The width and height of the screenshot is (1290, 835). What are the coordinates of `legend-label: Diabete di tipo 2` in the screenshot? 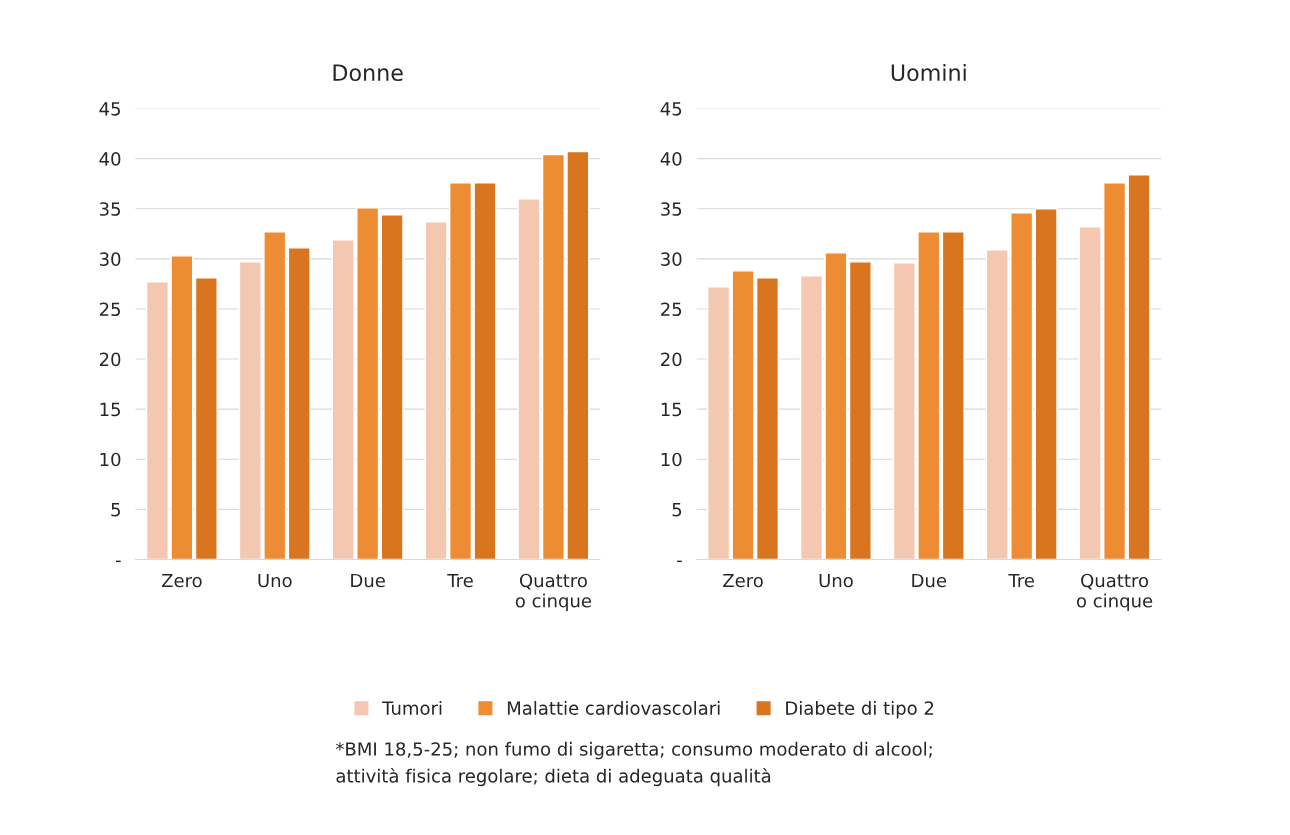 It's located at (860, 709).